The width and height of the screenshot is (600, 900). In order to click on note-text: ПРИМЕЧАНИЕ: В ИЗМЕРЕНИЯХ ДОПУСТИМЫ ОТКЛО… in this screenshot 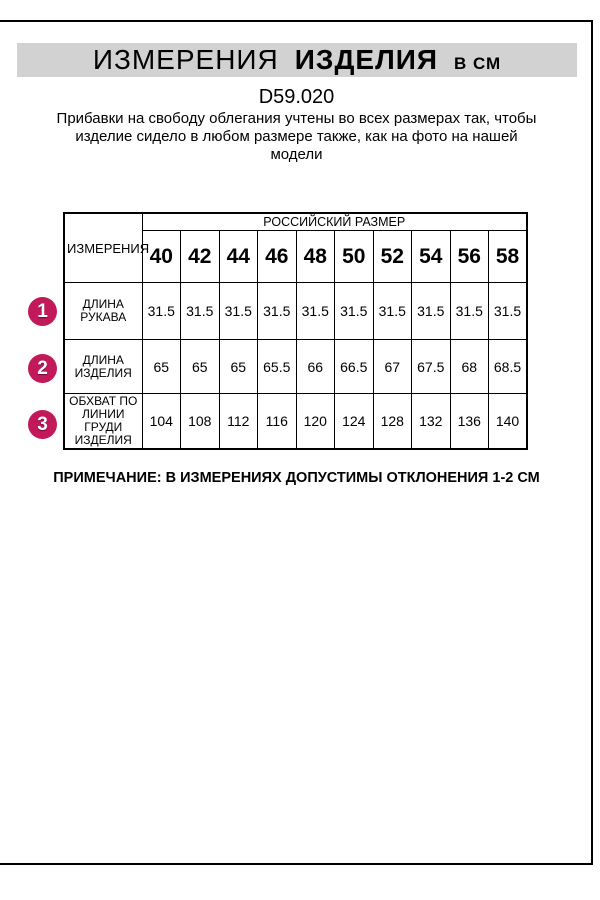, I will do `click(296, 478)`.